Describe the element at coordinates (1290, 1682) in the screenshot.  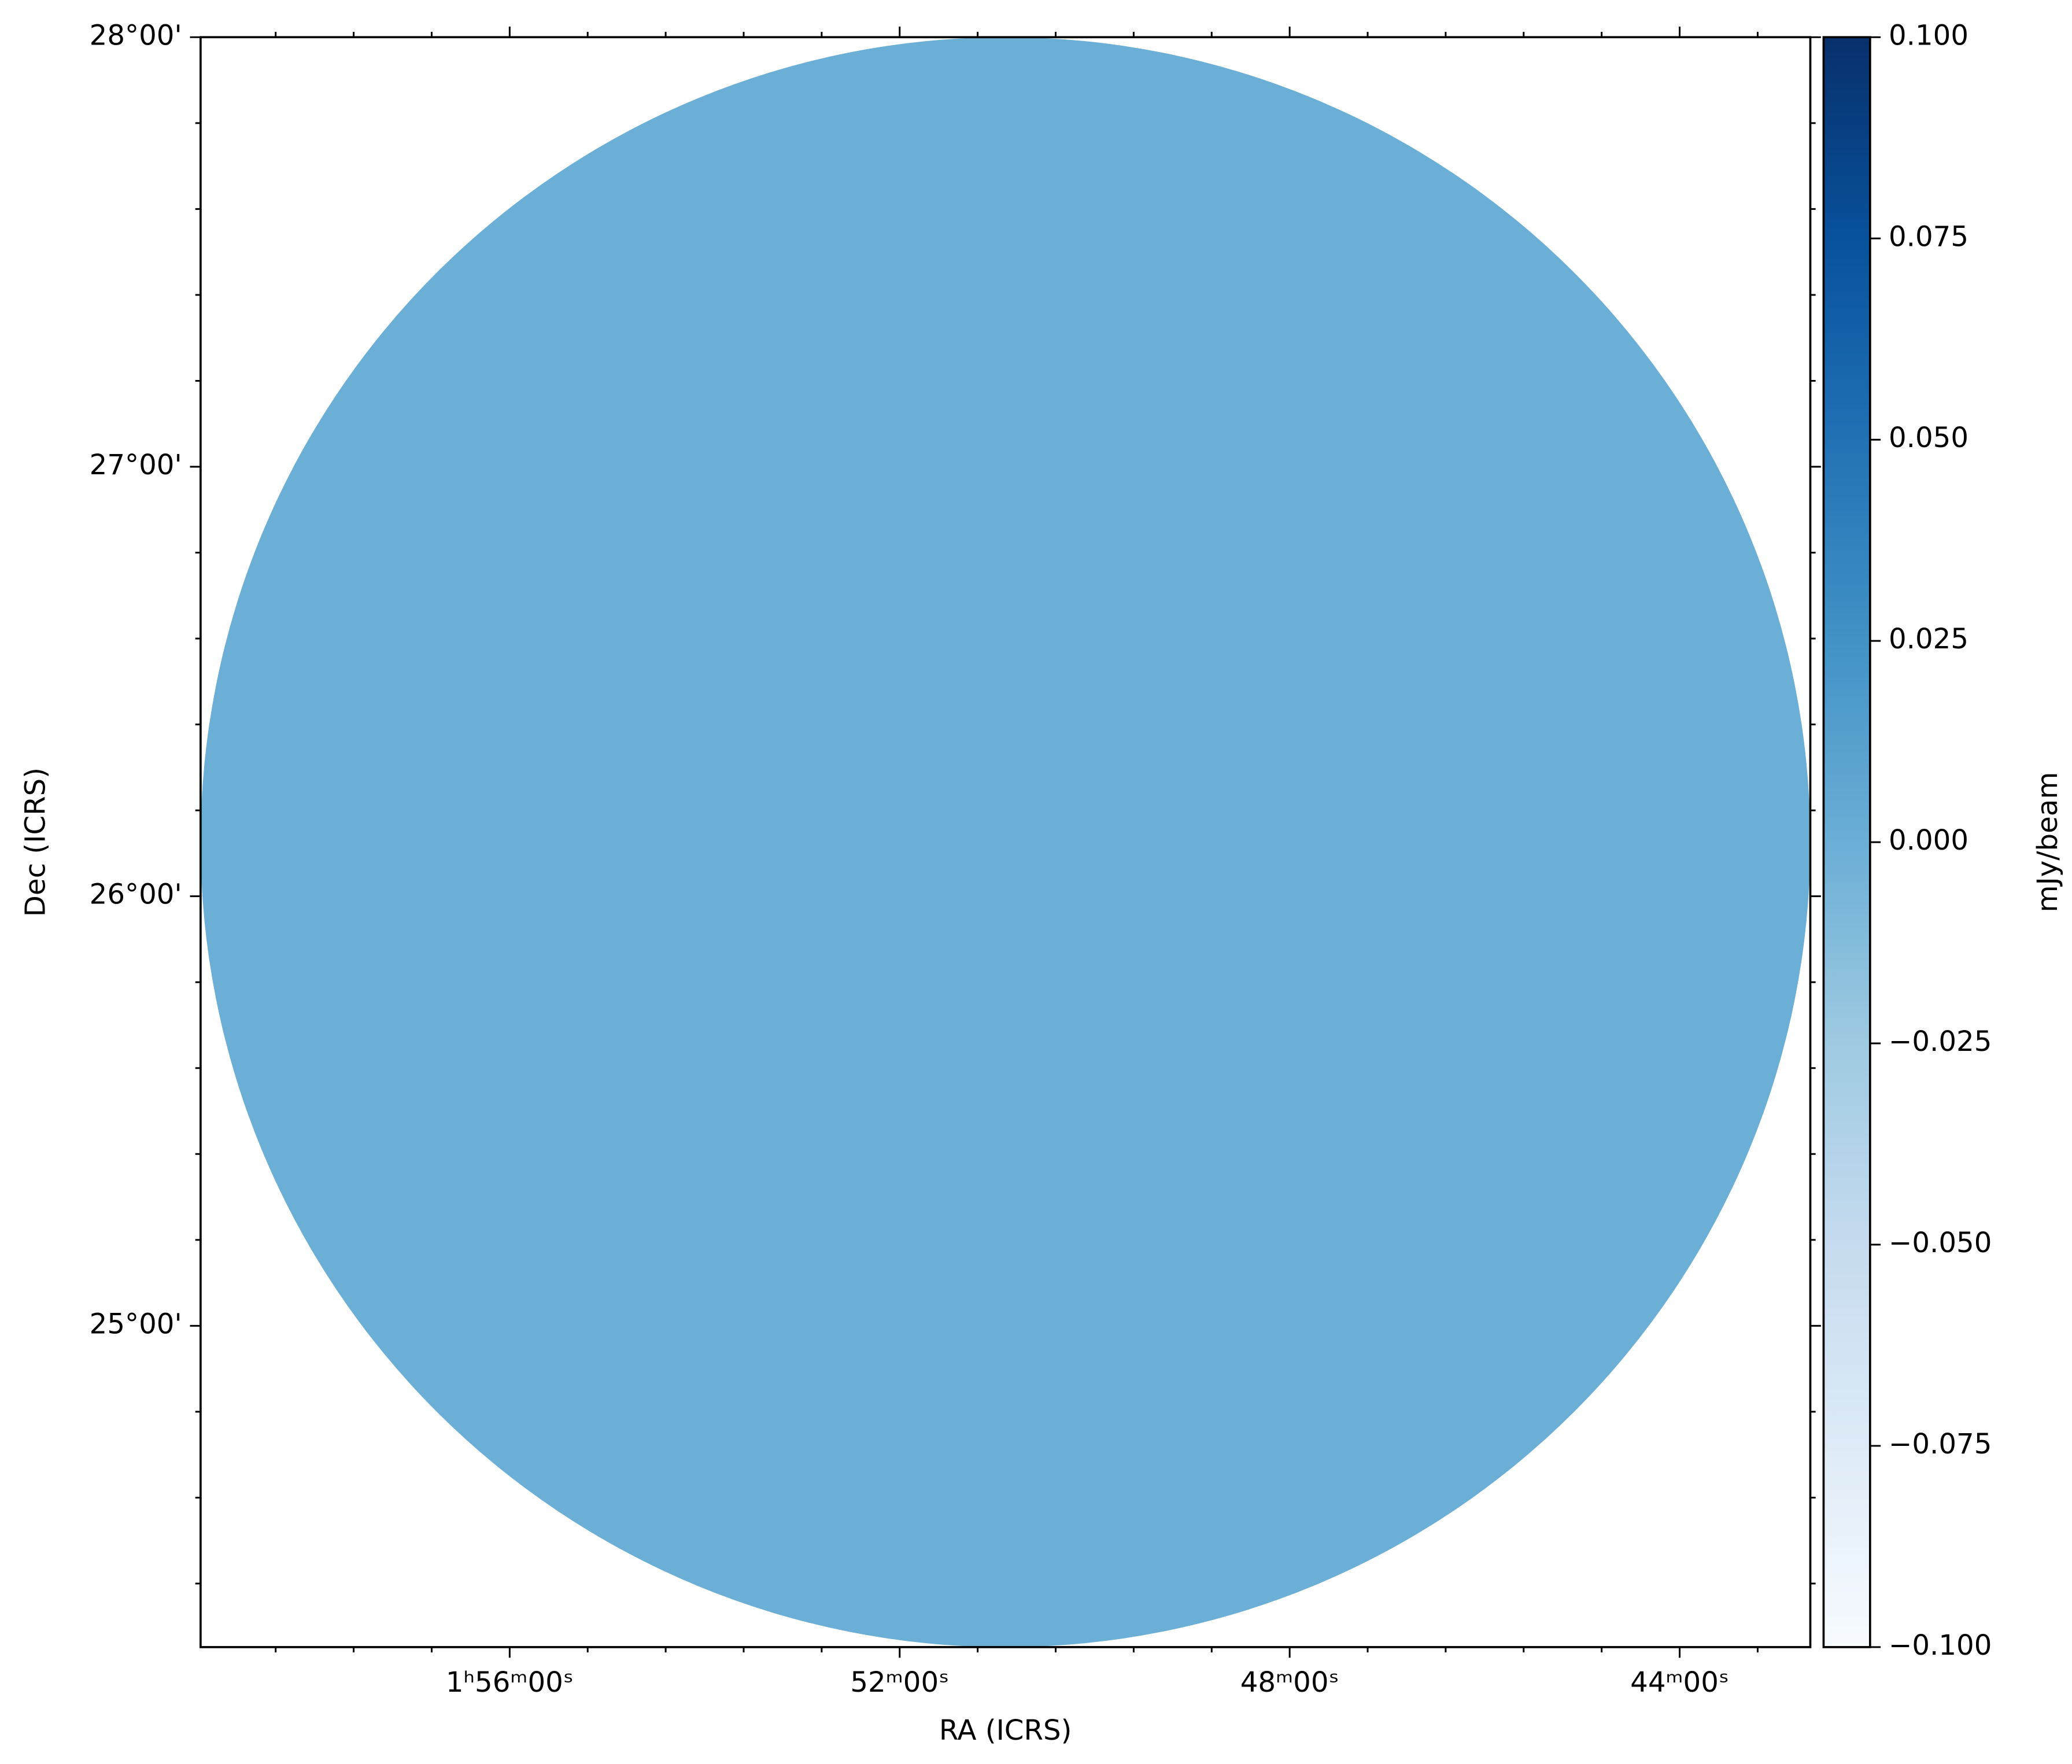
I see `x-tick-label: 48ᵐ00ˢ` at that location.